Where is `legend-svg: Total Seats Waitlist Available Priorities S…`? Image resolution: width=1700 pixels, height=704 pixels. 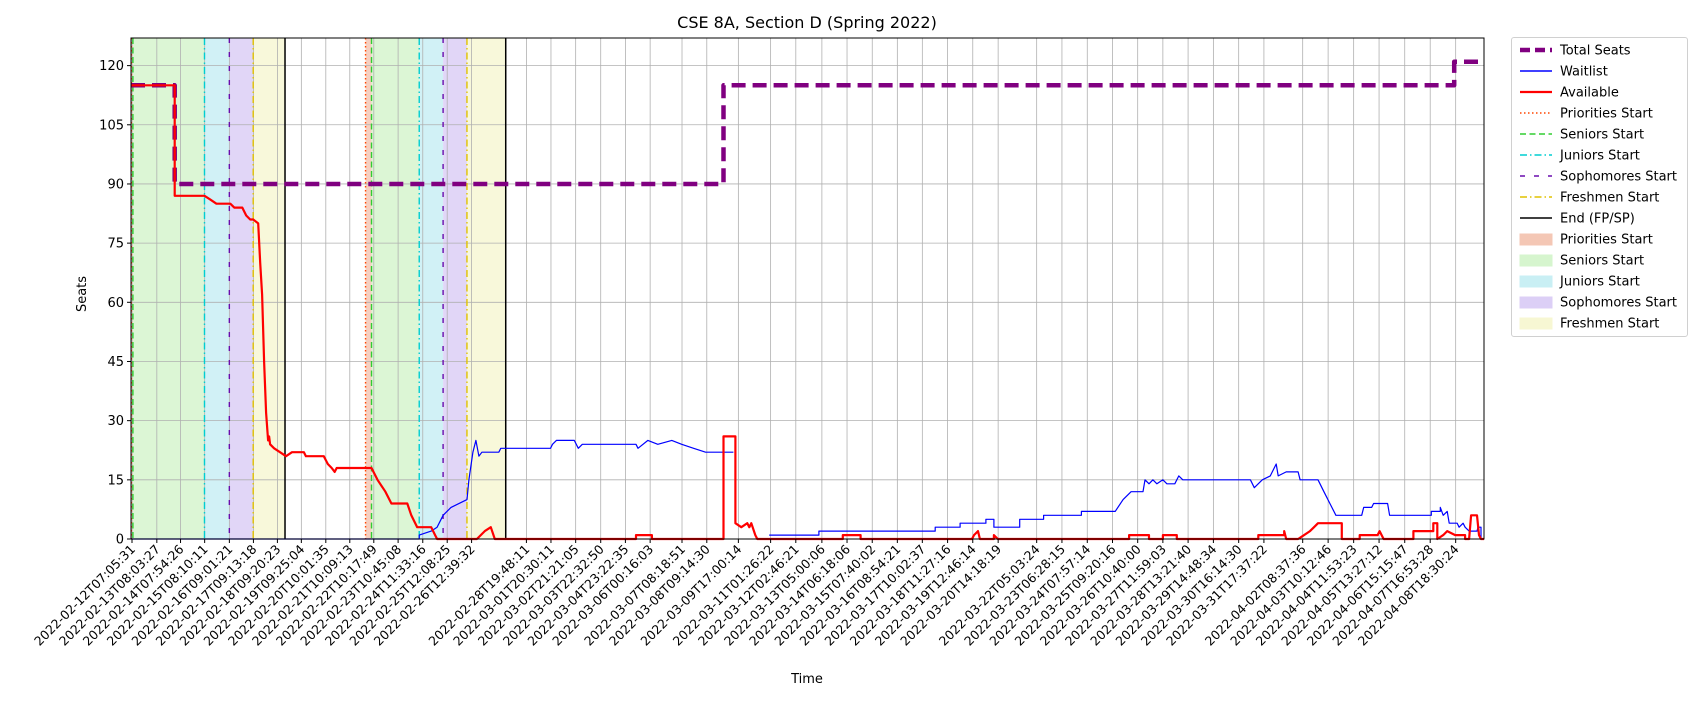 legend-svg: Total Seats Waitlist Available Priorities S… is located at coordinates (1598, 188).